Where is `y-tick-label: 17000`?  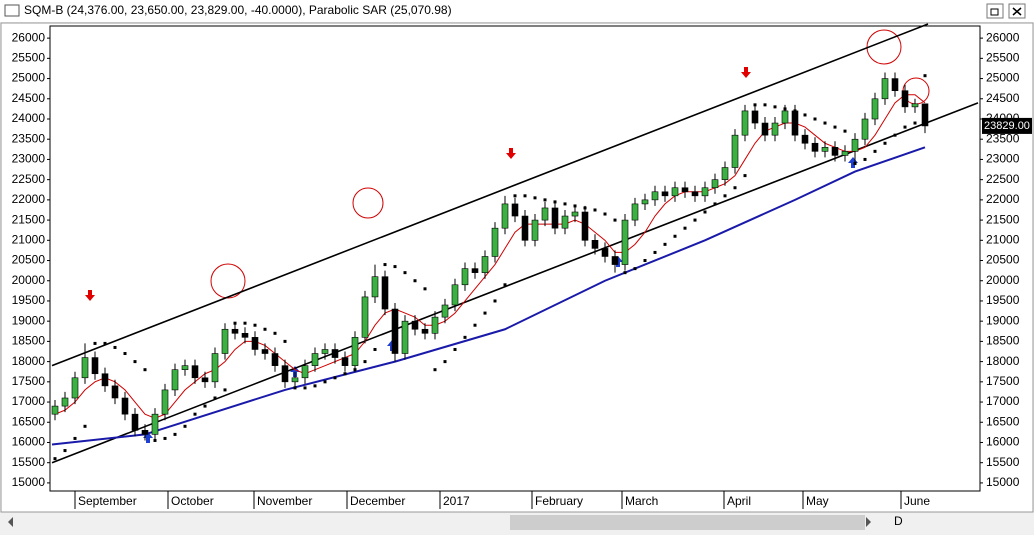
y-tick-label: 17000 is located at coordinates (29, 401).